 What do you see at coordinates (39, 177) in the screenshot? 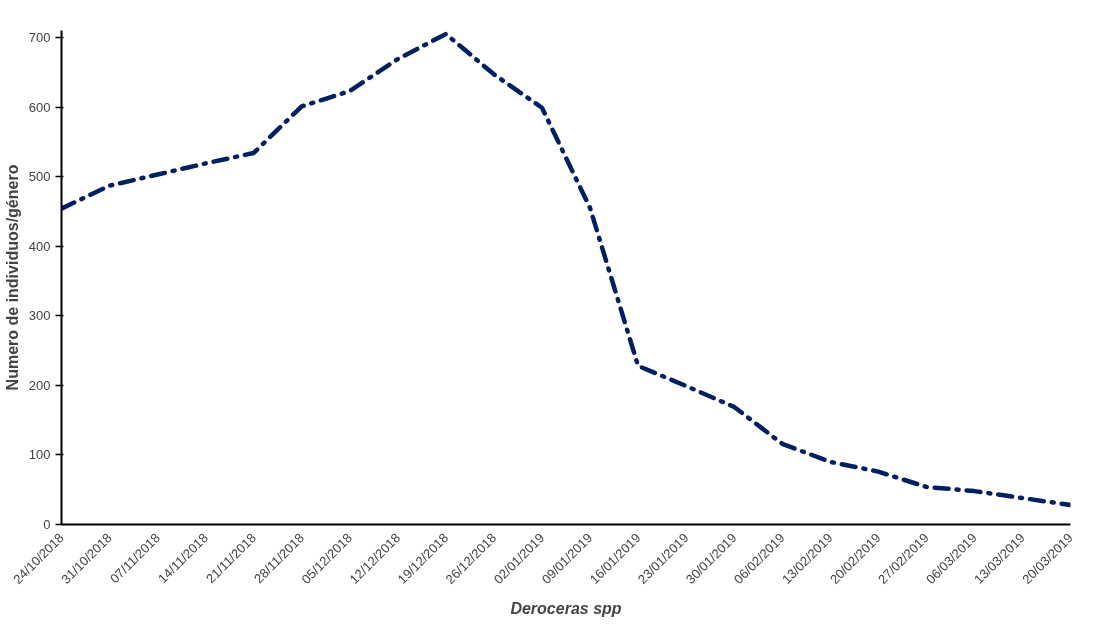
I see `y-tick-label: 500` at bounding box center [39, 177].